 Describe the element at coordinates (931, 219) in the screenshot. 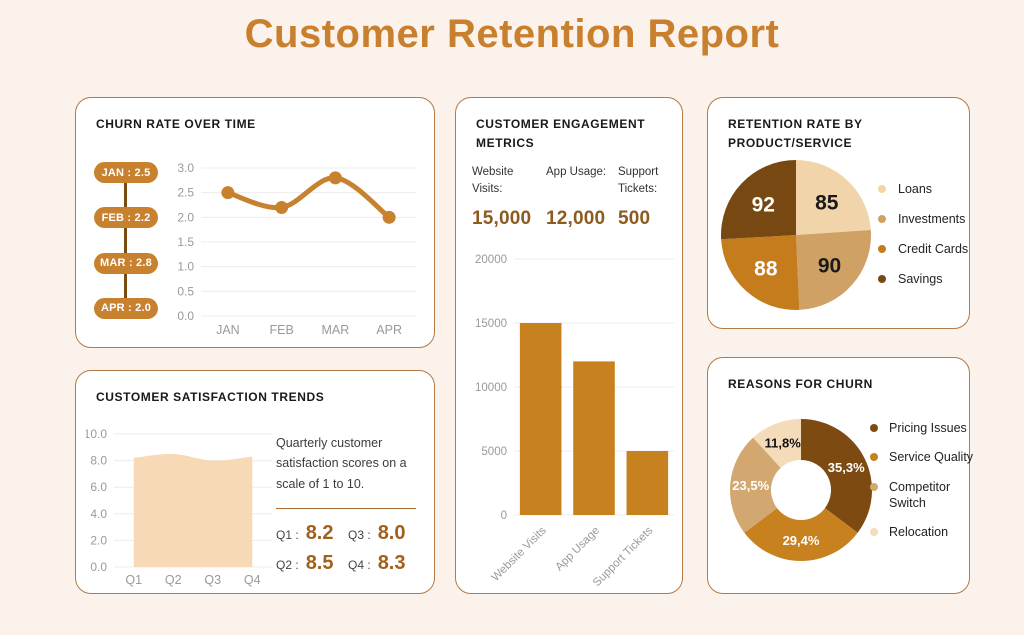

I see `legend-item-investments: Investments` at that location.